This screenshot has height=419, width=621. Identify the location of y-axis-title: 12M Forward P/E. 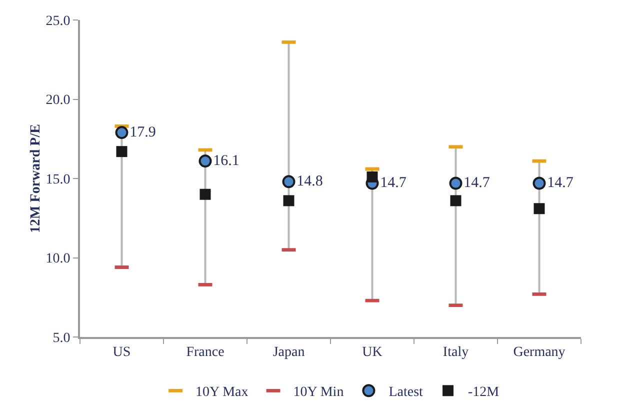
(36, 178).